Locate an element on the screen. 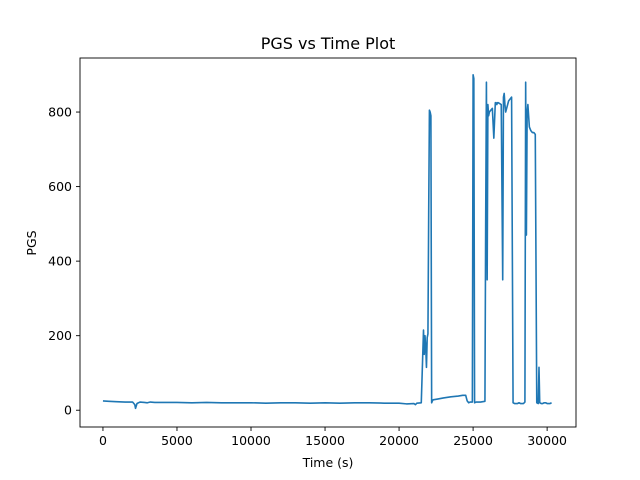 The height and width of the screenshot is (480, 640). y-tick-label: 400 is located at coordinates (60, 261).